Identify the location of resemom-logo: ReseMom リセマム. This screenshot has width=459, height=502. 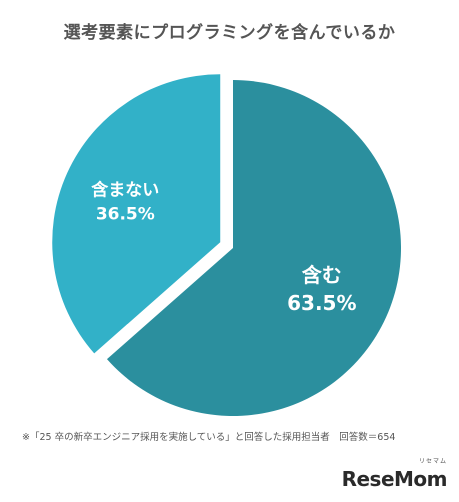
(394, 474).